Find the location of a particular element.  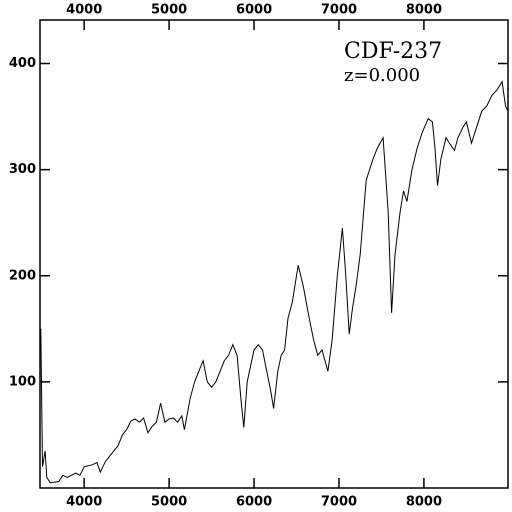

x-tick-label: 6000 is located at coordinates (254, 502).